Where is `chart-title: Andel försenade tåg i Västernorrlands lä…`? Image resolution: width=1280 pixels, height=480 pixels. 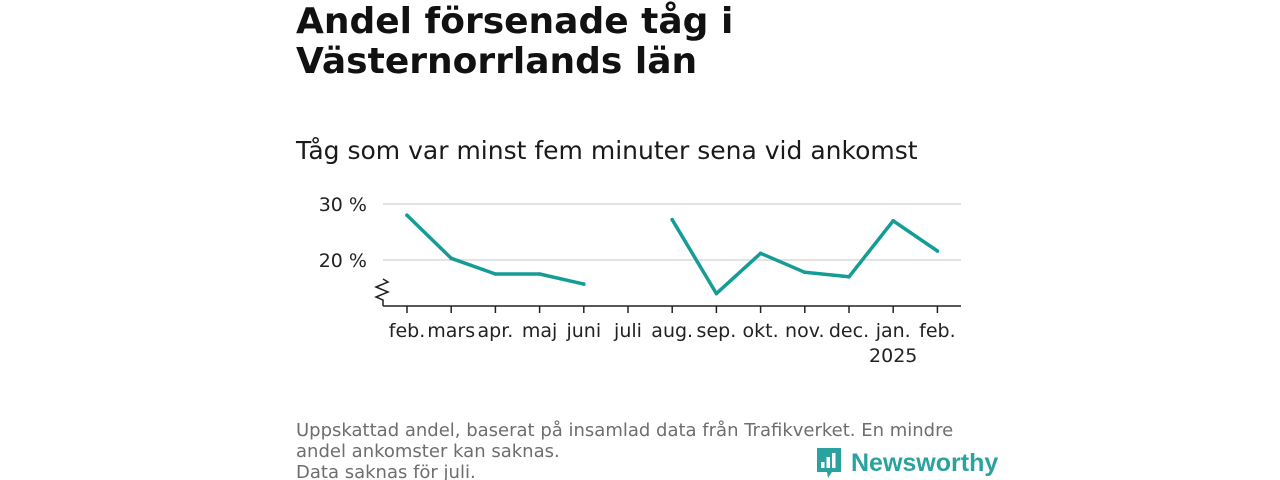
chart-title: Andel försenade tåg i Västernorrlands lä… is located at coordinates (515, 41).